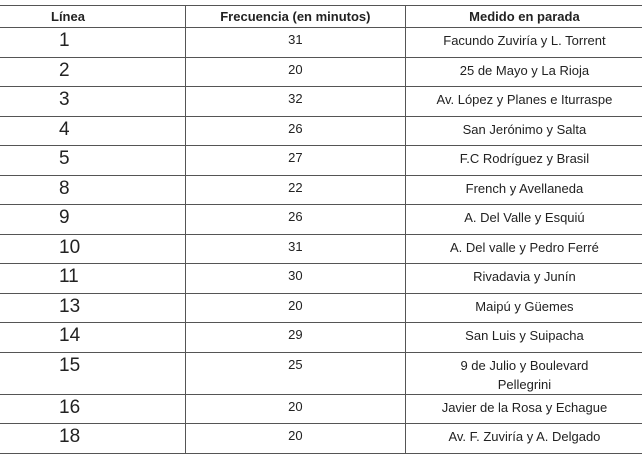 This screenshot has width=642, height=454. What do you see at coordinates (523, 189) in the screenshot?
I see `stop-cell: French y Avellaneda` at bounding box center [523, 189].